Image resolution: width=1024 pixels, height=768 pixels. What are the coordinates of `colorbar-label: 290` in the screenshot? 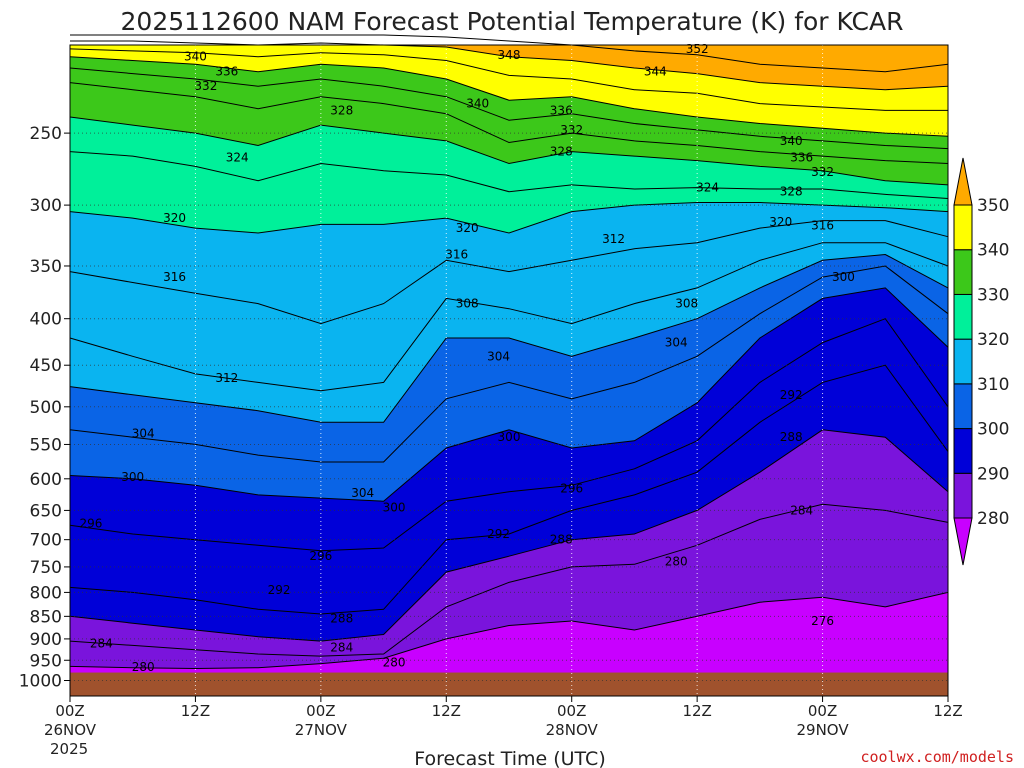 It's located at (993, 474).